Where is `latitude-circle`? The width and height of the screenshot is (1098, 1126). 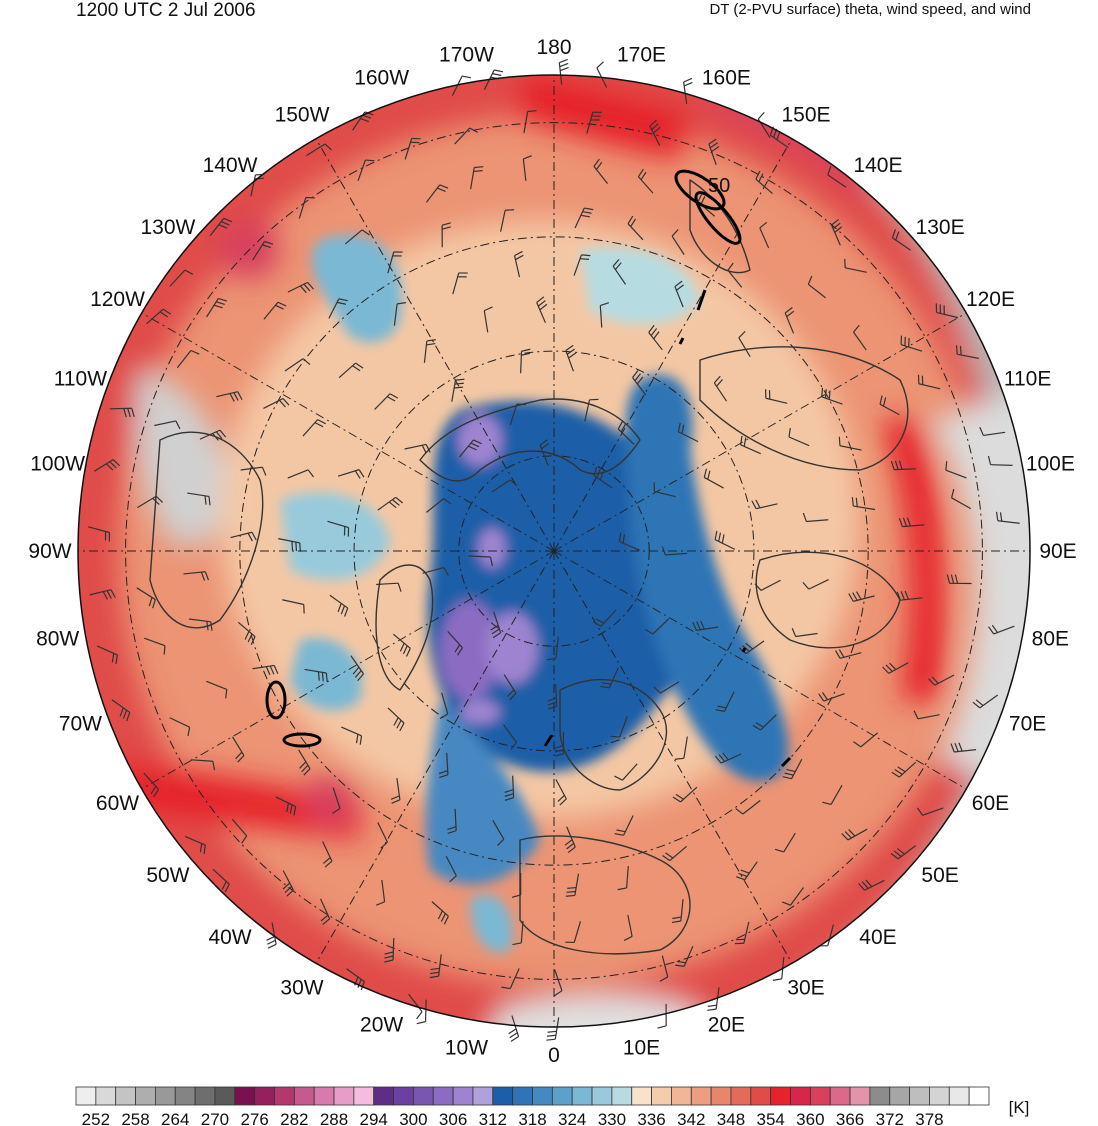
latitude-circle is located at coordinates (554, 551).